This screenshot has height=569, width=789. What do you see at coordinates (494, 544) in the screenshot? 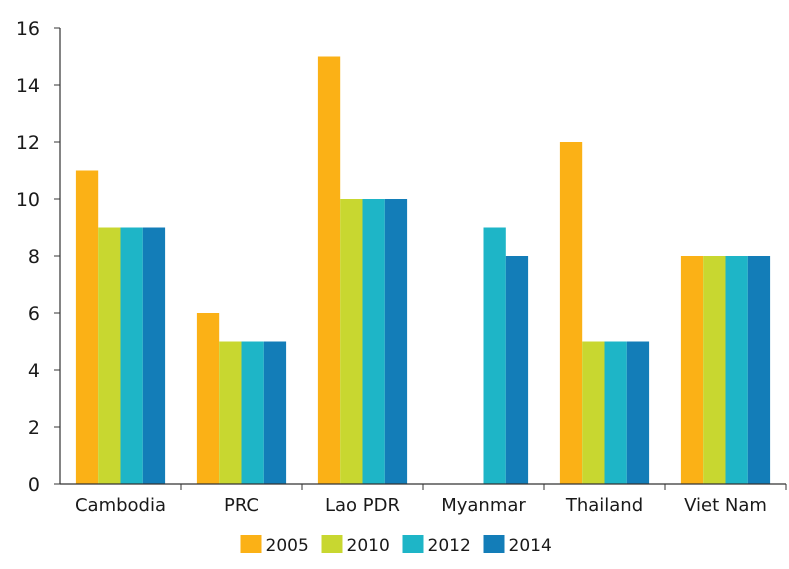
I see `legend-swatch-2014` at bounding box center [494, 544].